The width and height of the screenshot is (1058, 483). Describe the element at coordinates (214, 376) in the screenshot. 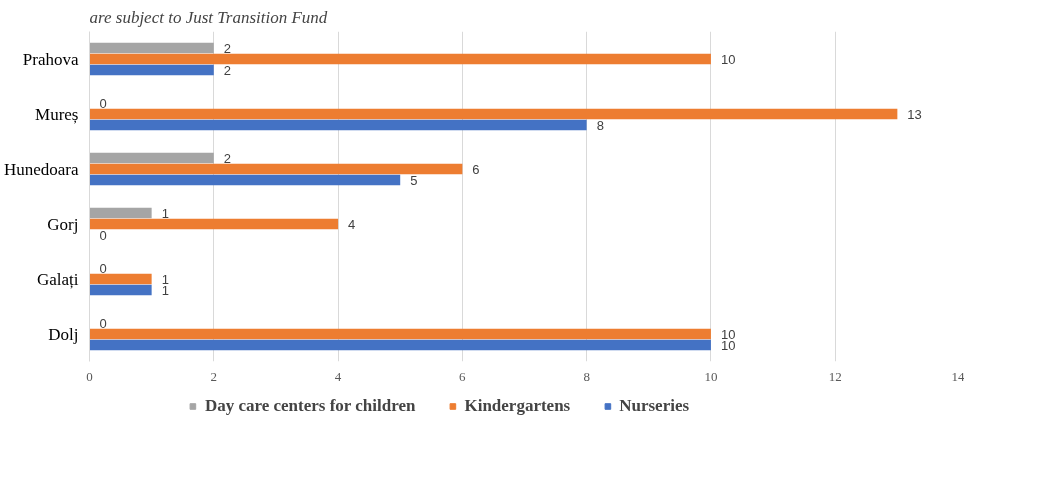

I see `x-tick-label: 2` at that location.